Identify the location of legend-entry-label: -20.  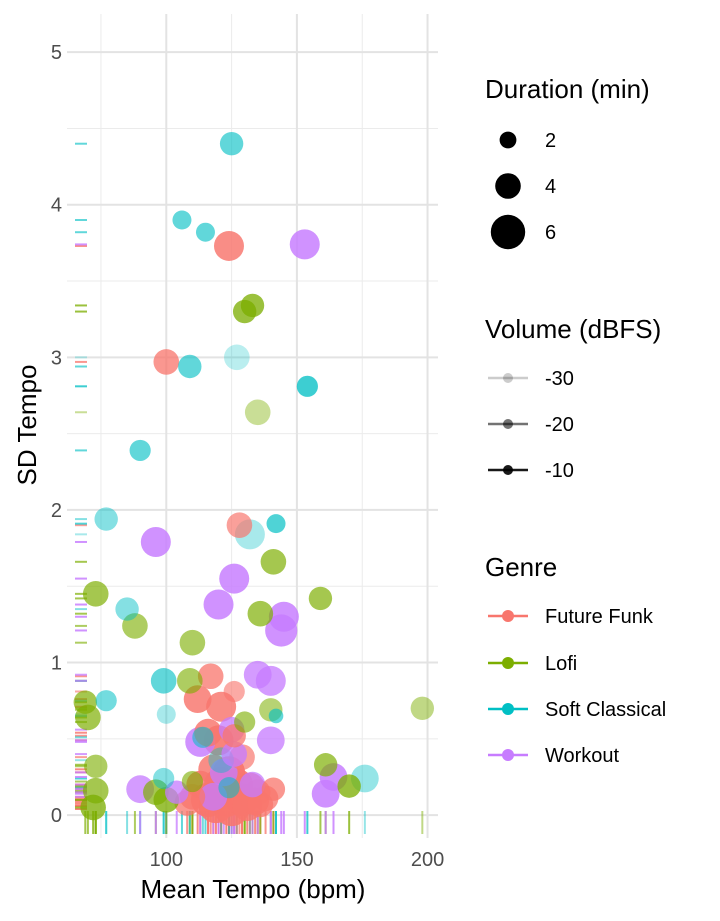
(559, 425).